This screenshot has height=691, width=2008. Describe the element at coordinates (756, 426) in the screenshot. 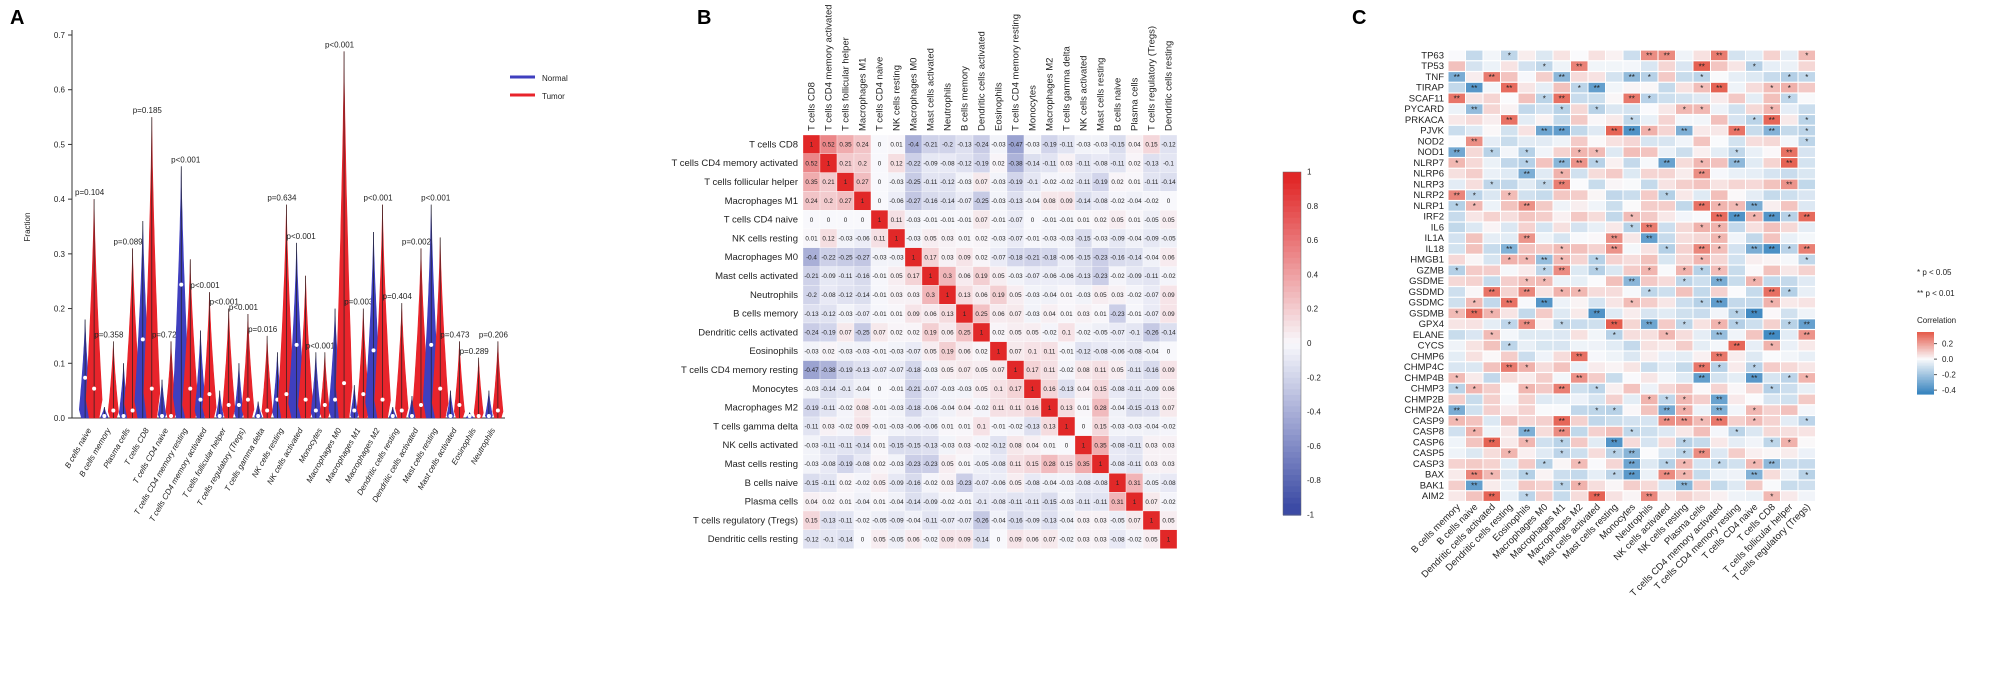

I see `row-label: T cells gamma delta` at that location.